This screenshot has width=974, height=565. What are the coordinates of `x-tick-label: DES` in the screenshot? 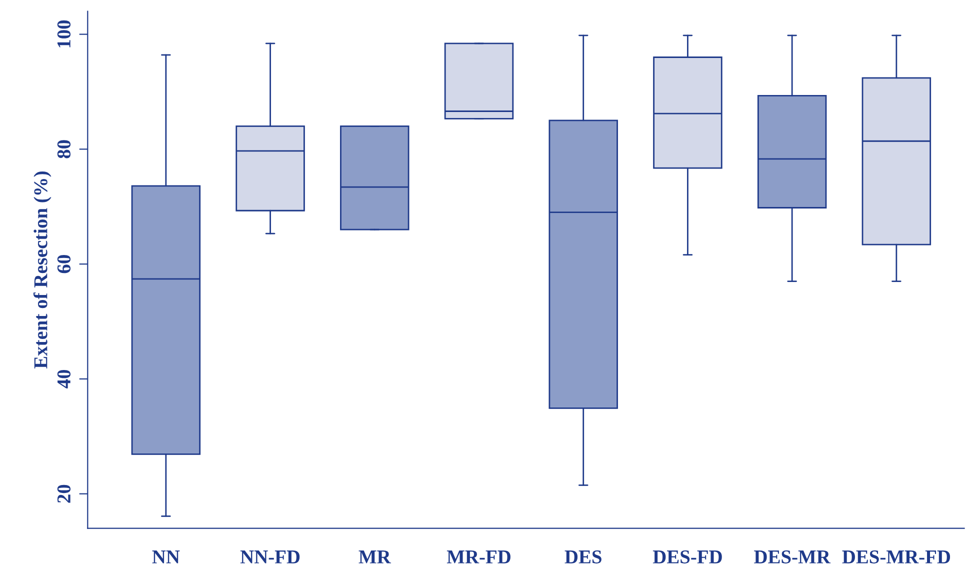 It's located at (583, 557).